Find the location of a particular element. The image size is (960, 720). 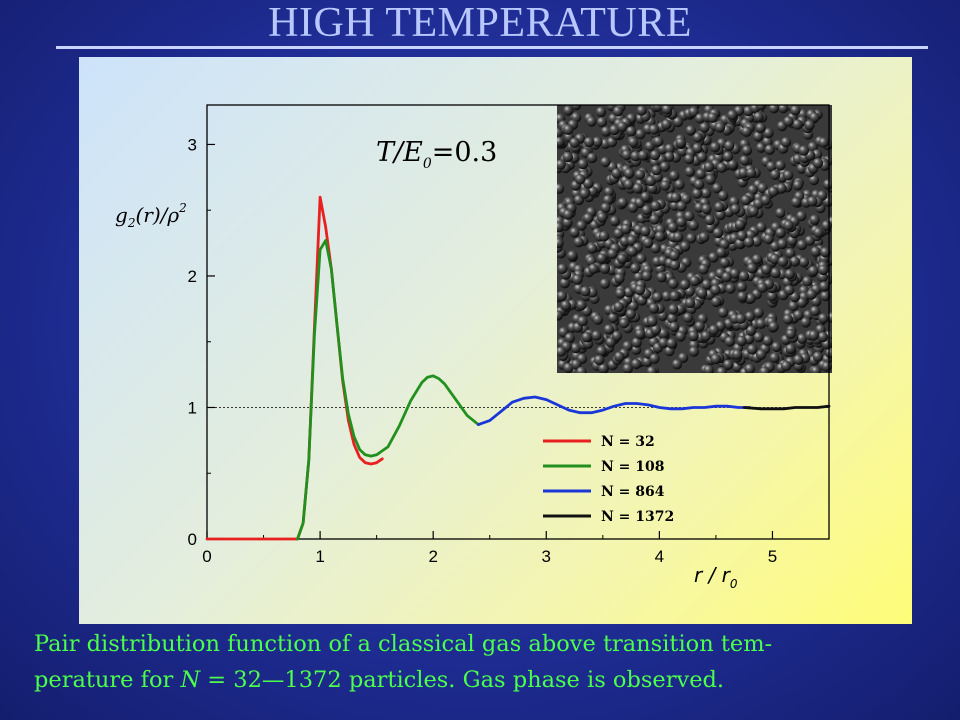

x-axis-label-main: r / r is located at coordinates (713, 575).